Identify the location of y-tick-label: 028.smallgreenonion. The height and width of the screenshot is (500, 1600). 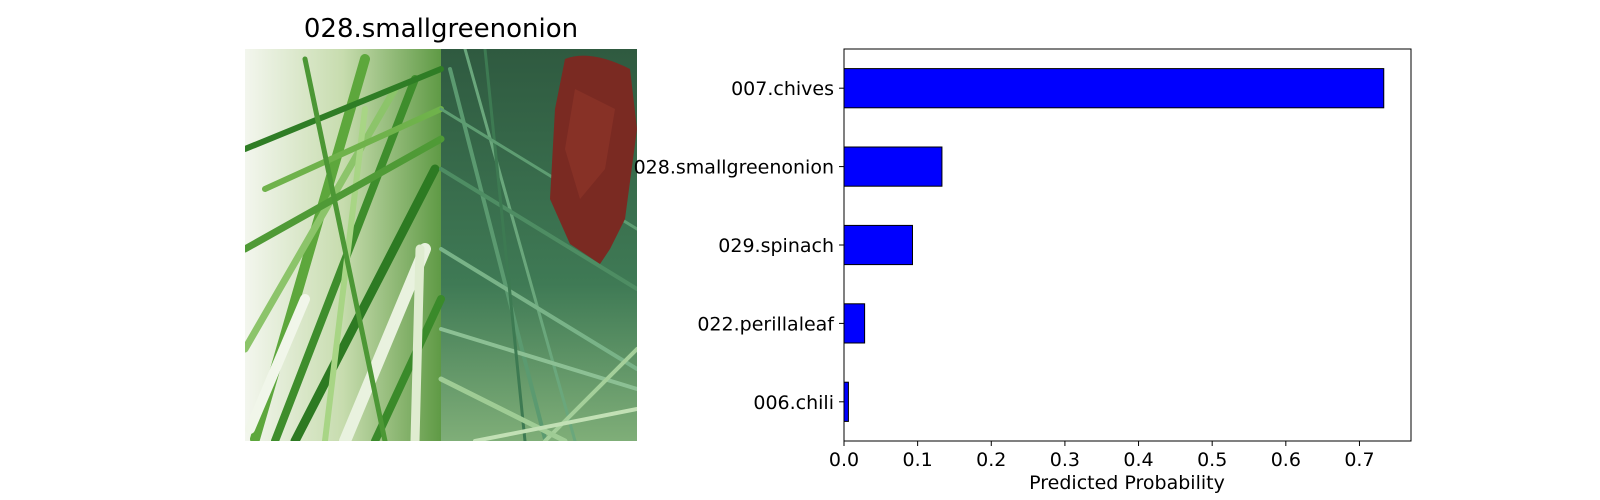
(734, 168).